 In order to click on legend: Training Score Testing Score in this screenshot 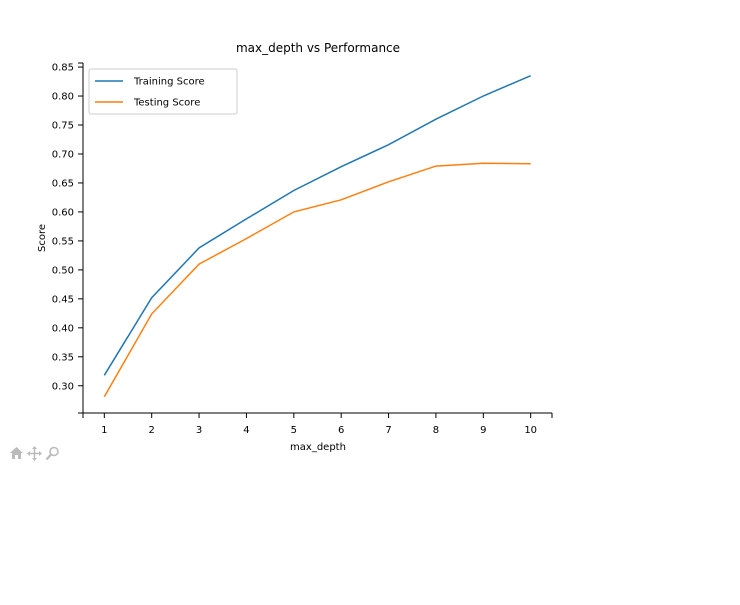, I will do `click(163, 91)`.